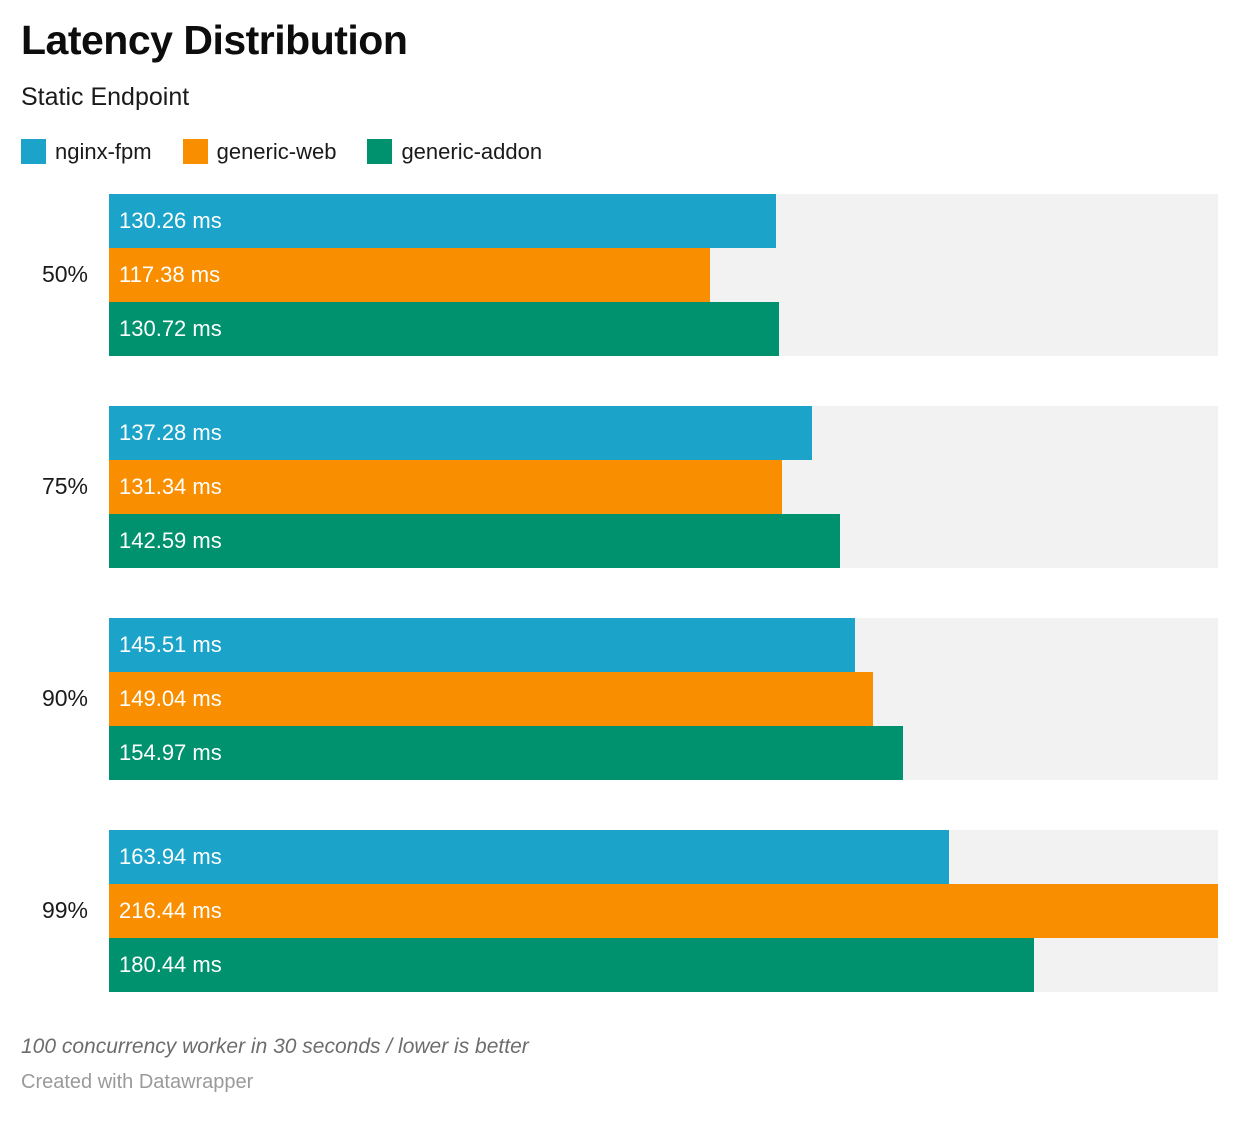 This screenshot has width=1240, height=1126. Describe the element at coordinates (571, 964) in the screenshot. I see `bar-generic-addon: 180.44 ms` at that location.